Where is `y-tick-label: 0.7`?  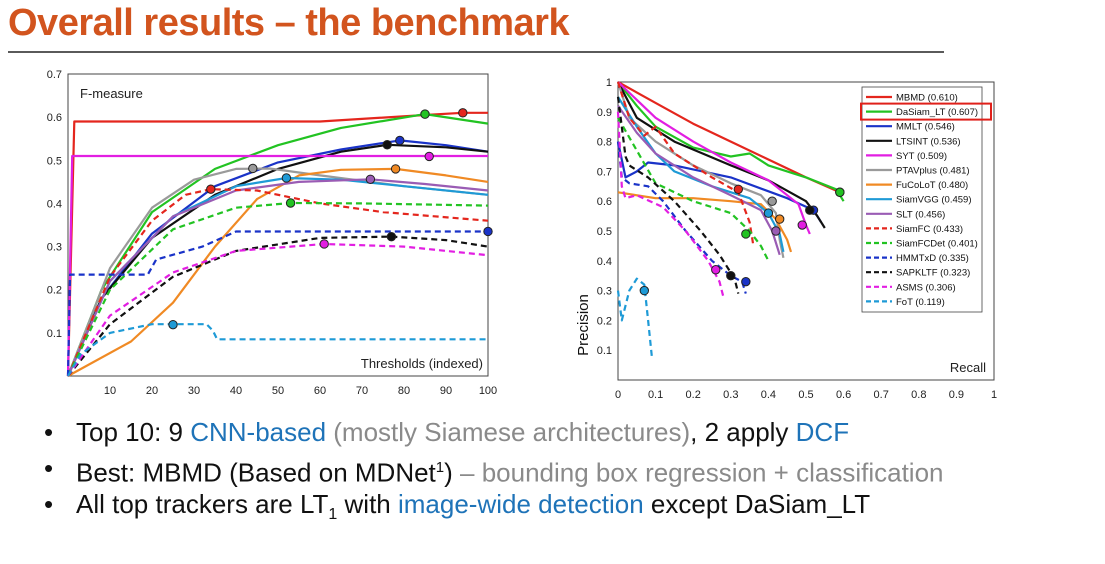
y-tick-label: 0.7 is located at coordinates (54, 75).